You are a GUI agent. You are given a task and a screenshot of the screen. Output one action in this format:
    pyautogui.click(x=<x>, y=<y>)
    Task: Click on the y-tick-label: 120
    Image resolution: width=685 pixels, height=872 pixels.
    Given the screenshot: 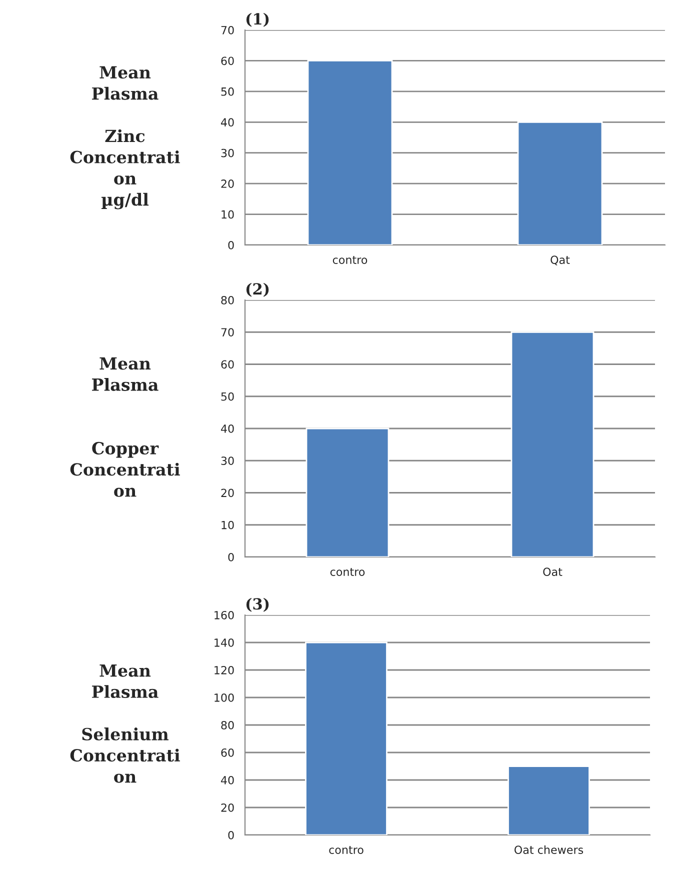 What is the action you would take?
    pyautogui.click(x=224, y=670)
    